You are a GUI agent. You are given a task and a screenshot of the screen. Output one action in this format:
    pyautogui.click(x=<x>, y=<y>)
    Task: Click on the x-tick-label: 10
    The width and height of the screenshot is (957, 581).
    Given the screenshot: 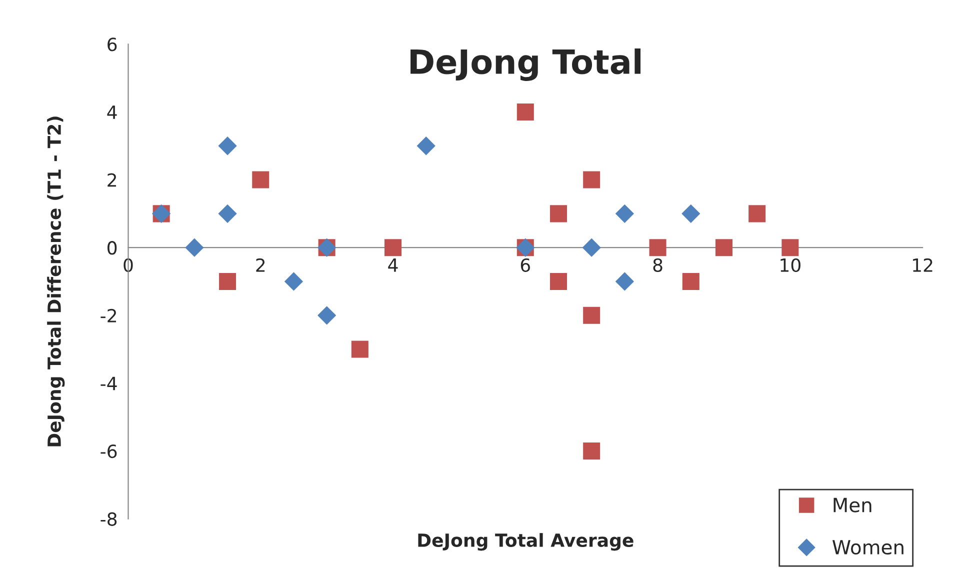 What is the action you would take?
    pyautogui.click(x=790, y=265)
    